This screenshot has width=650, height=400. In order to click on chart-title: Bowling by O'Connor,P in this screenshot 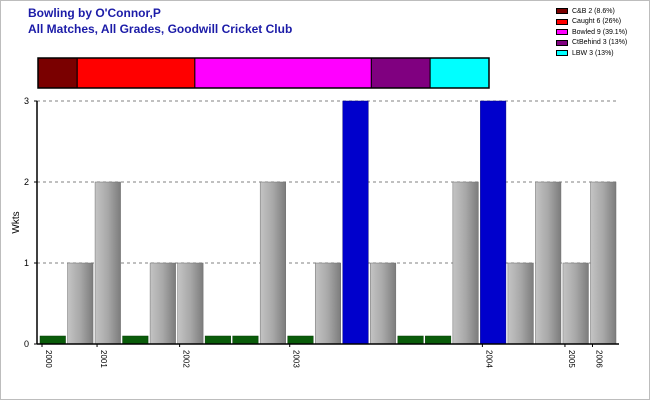, I will do `click(94, 13)`.